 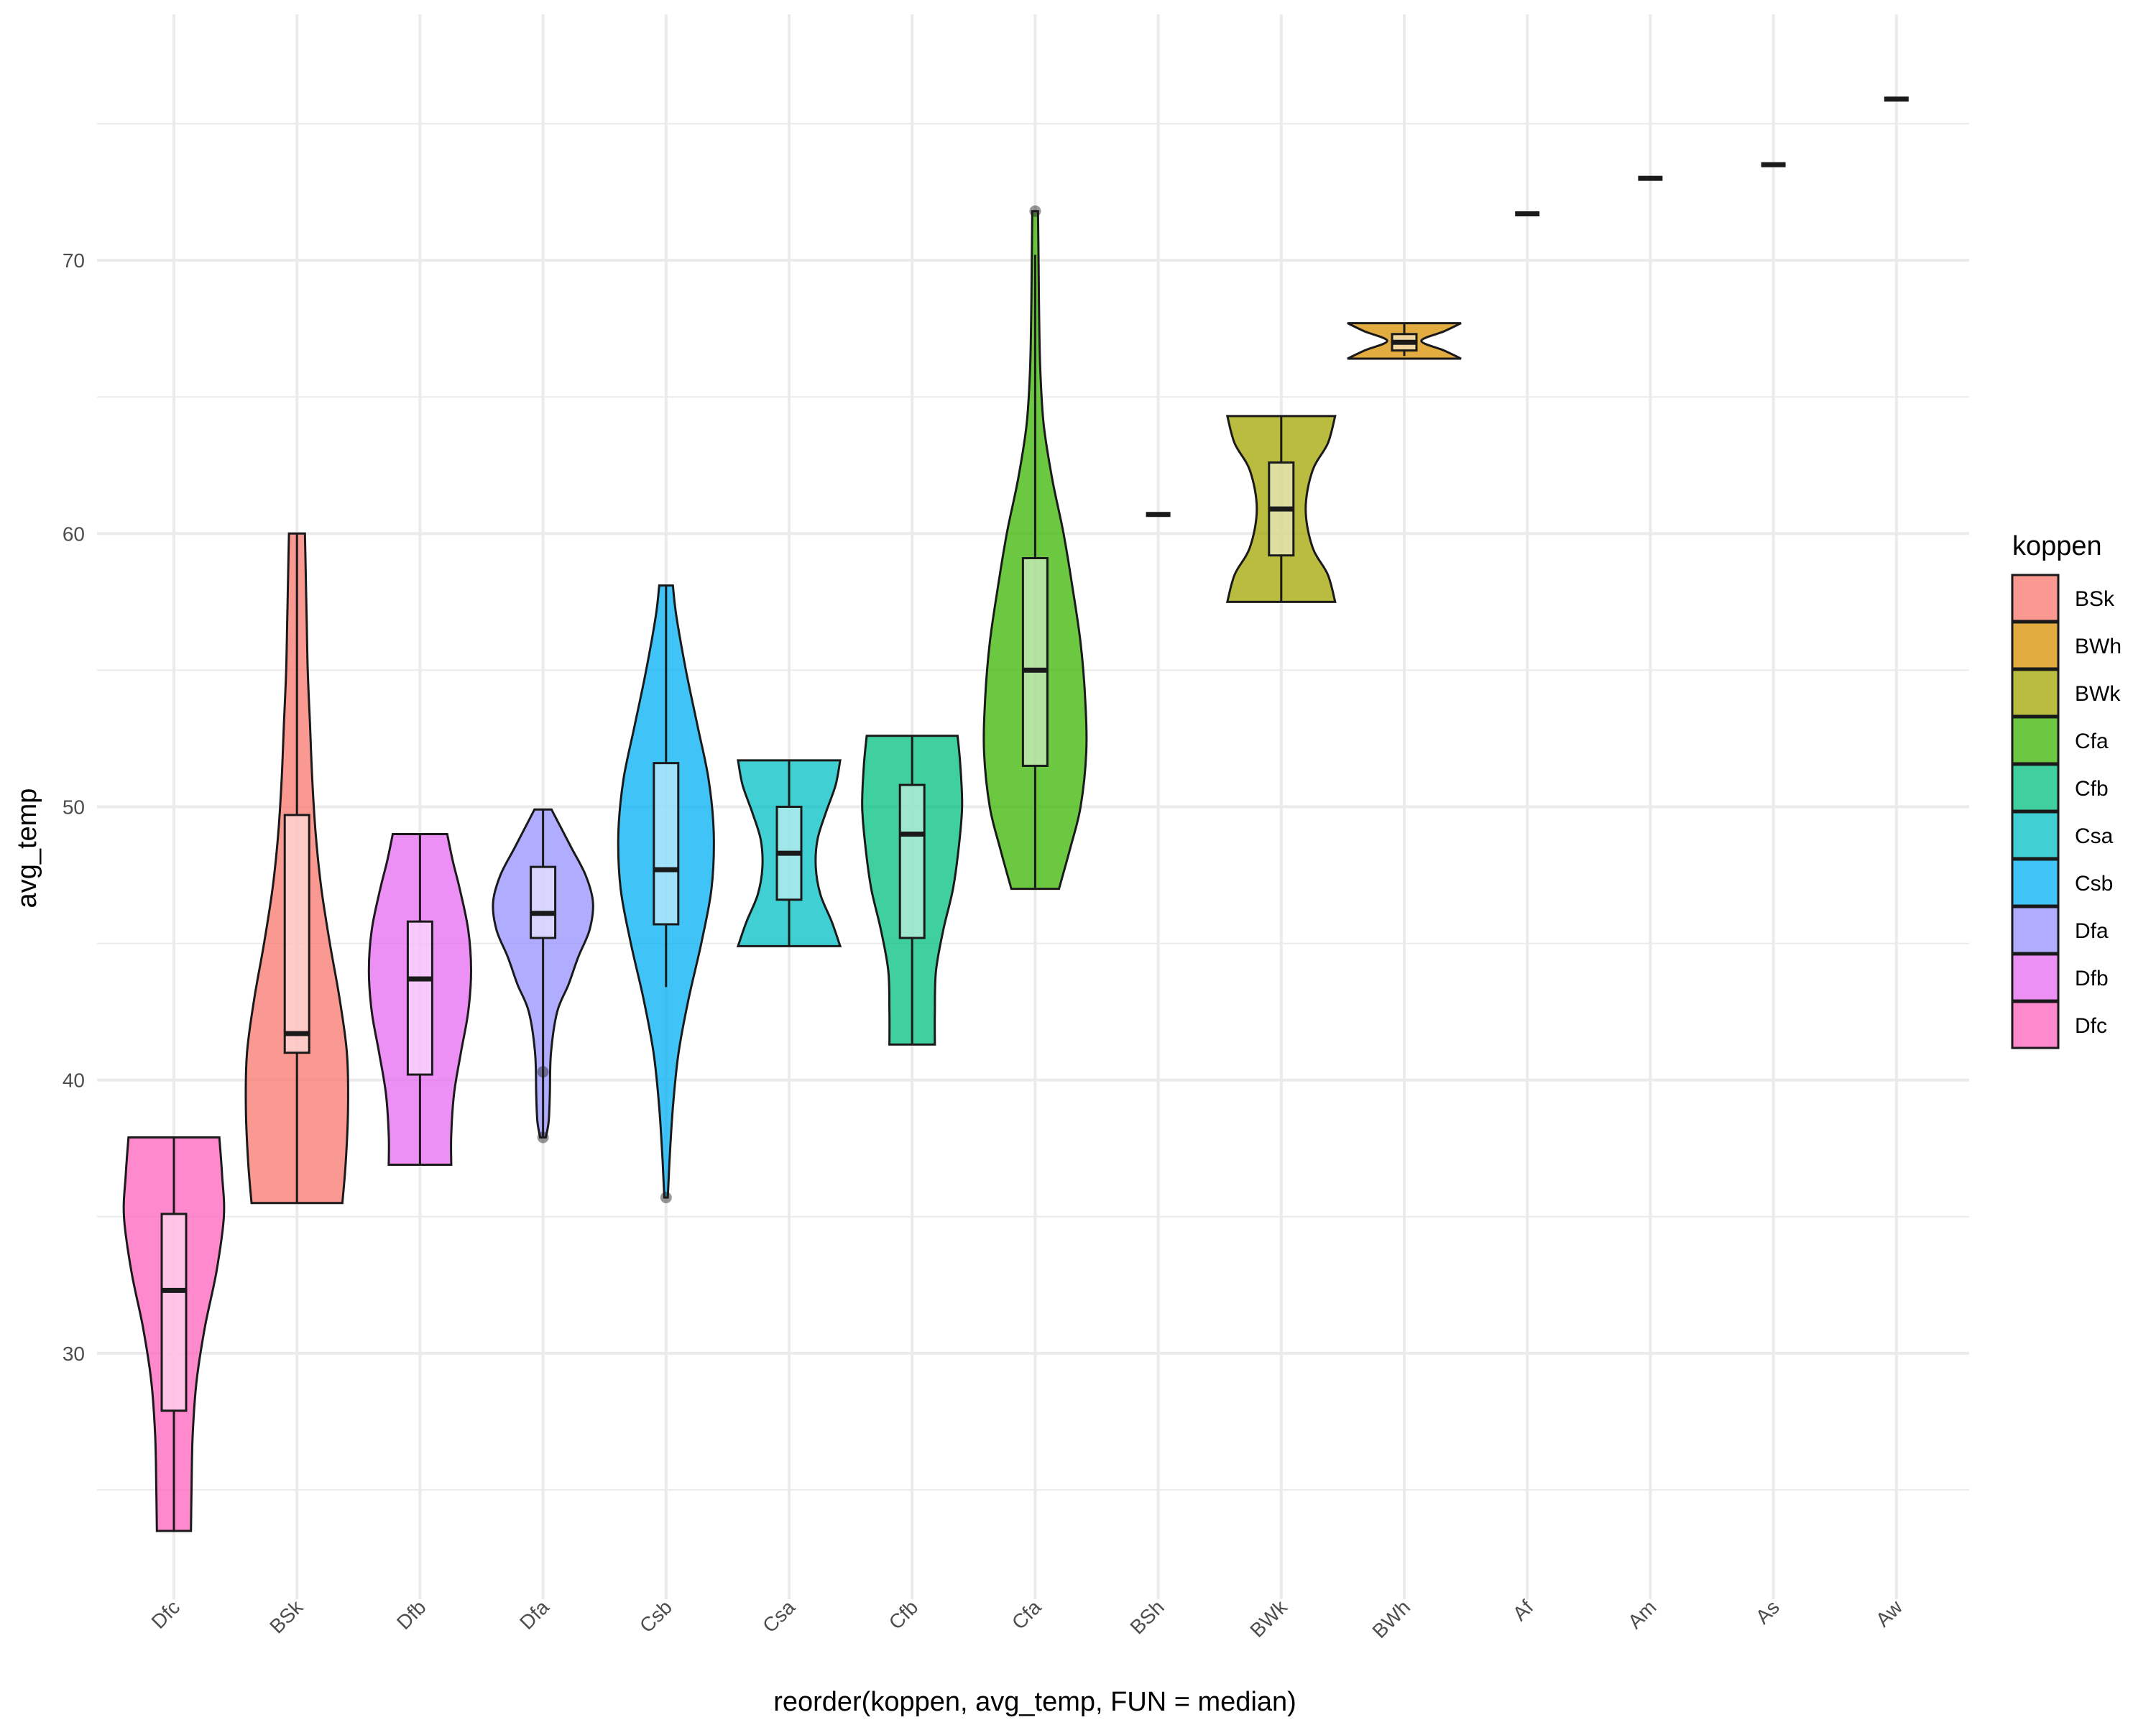 What do you see at coordinates (2098, 694) in the screenshot?
I see `legend-label-BWk: BWk` at bounding box center [2098, 694].